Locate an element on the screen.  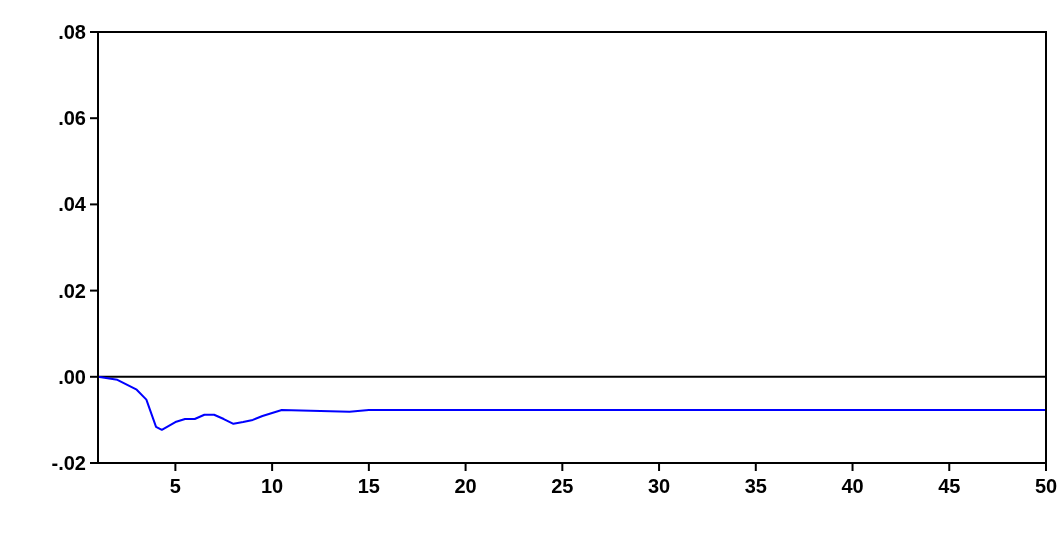
y-tick-label: .04 is located at coordinates (72, 204).